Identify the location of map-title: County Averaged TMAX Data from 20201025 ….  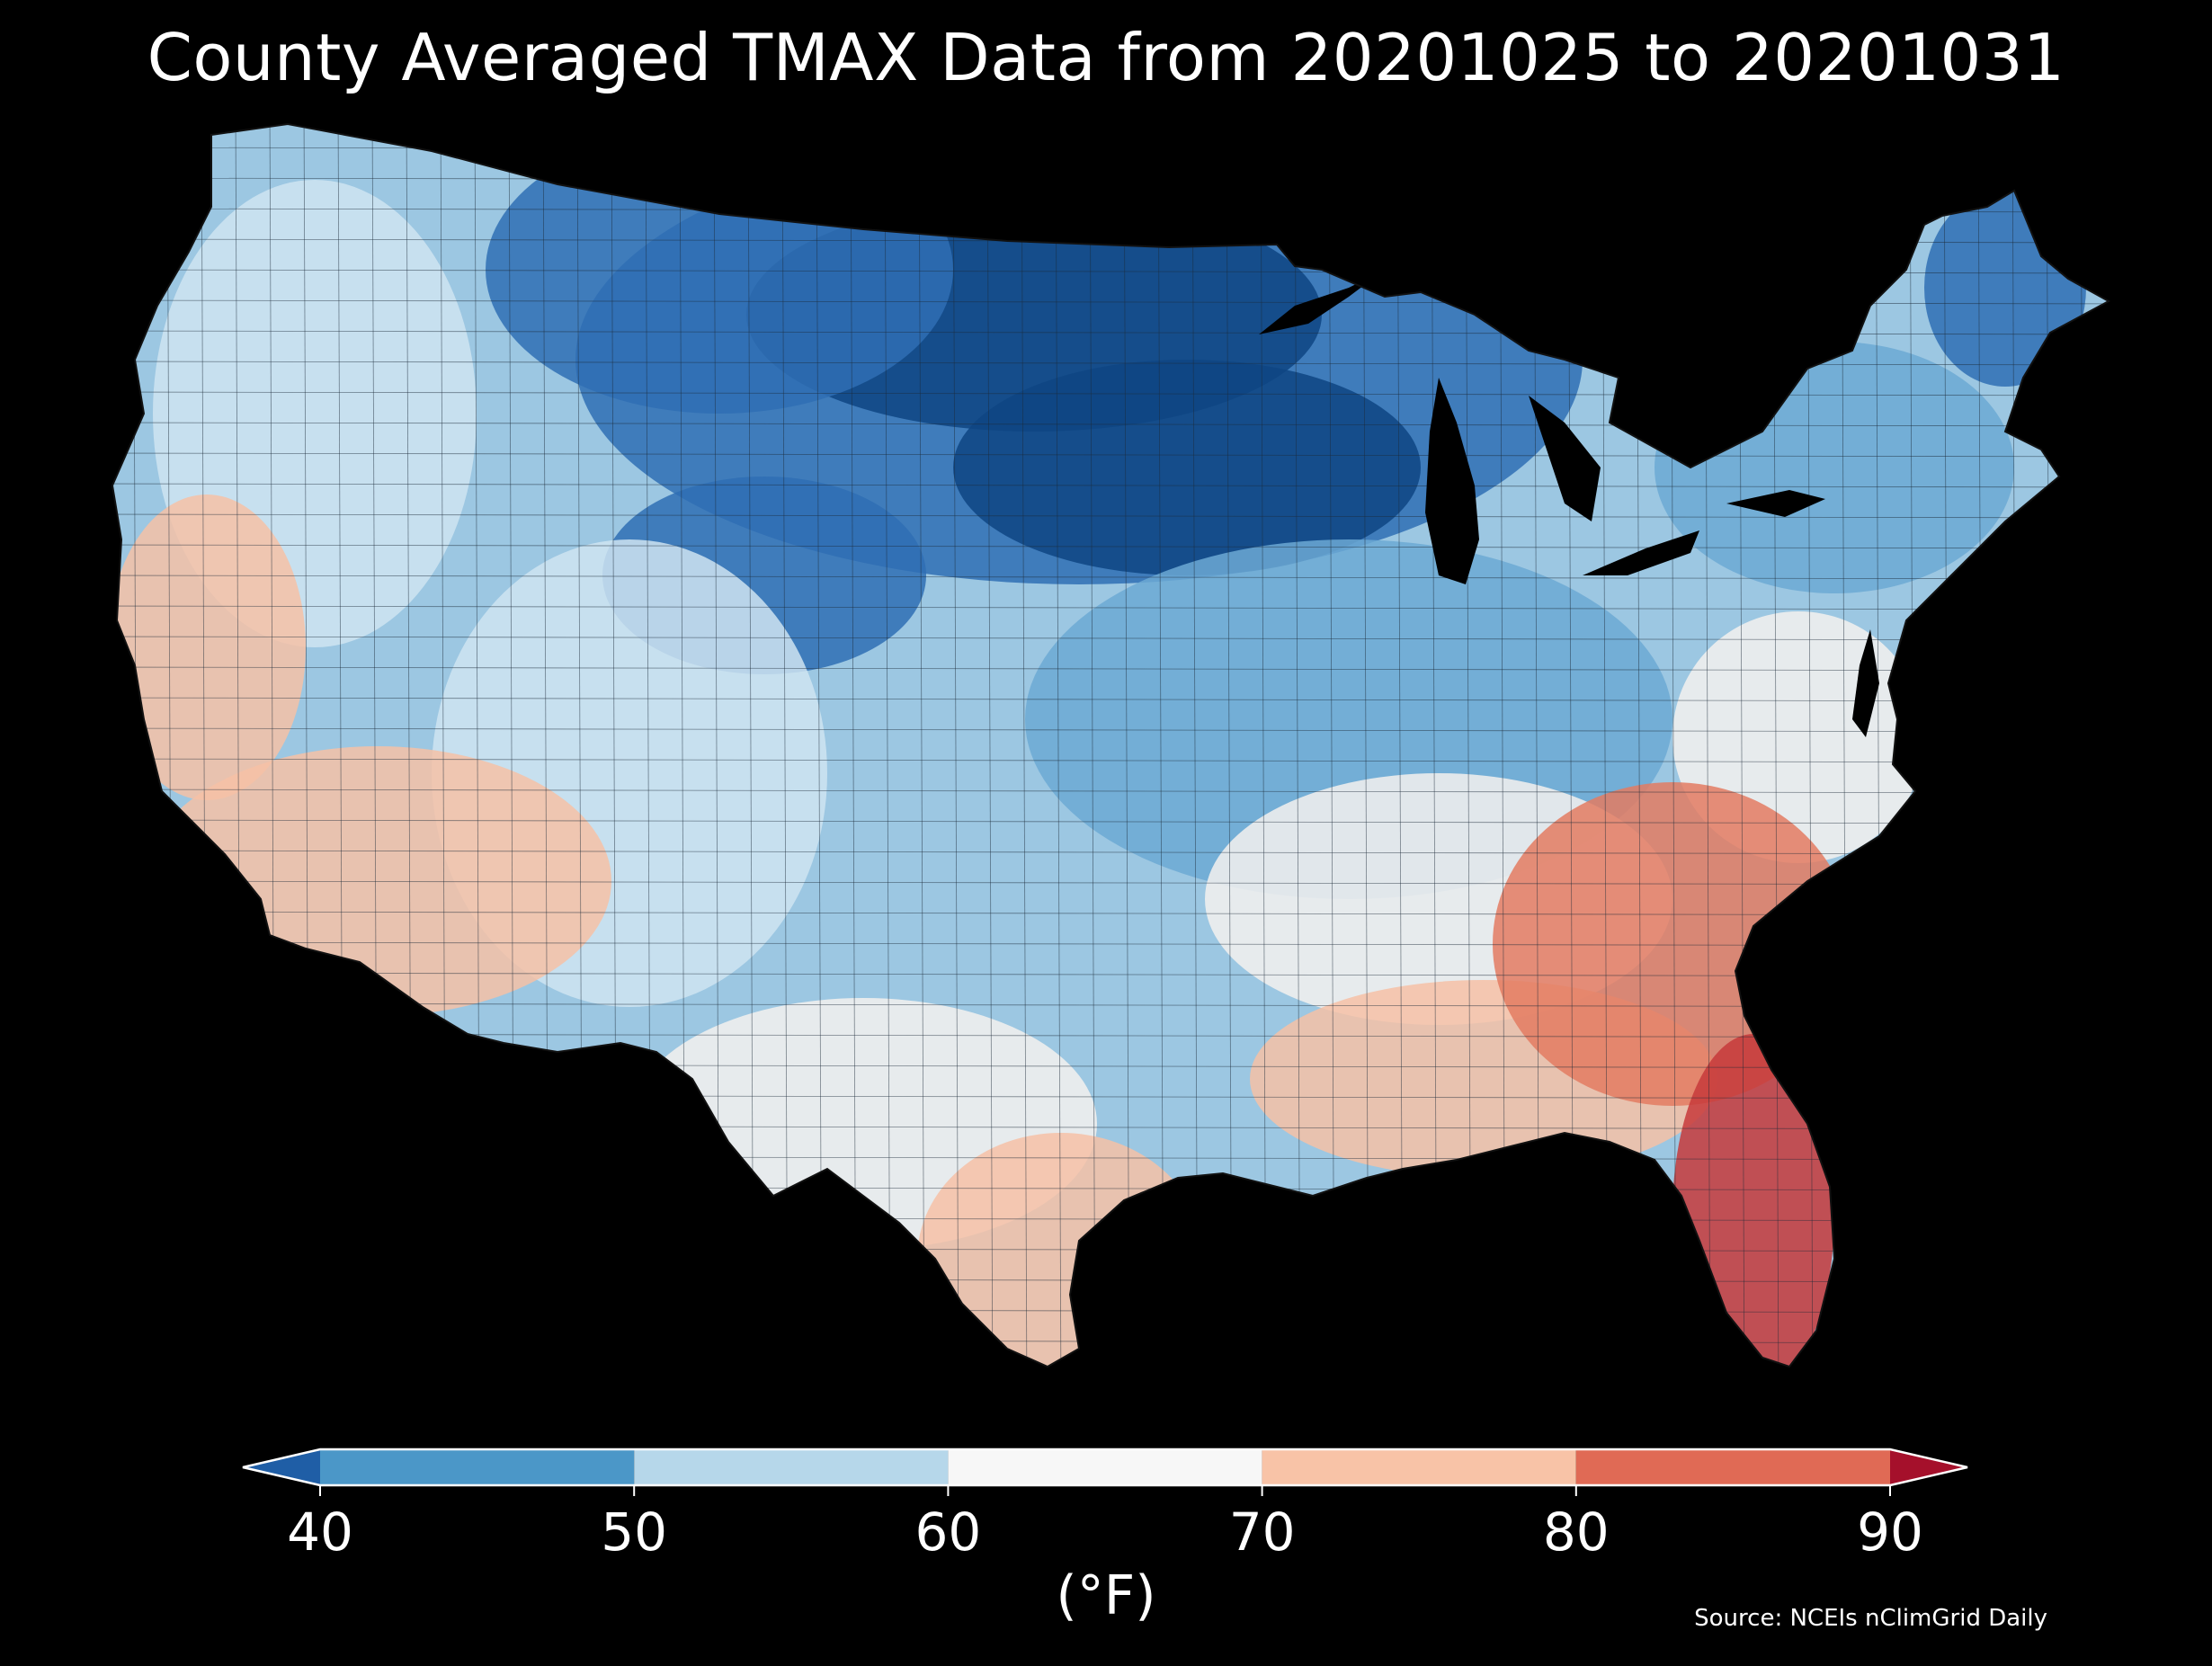
(1106, 58).